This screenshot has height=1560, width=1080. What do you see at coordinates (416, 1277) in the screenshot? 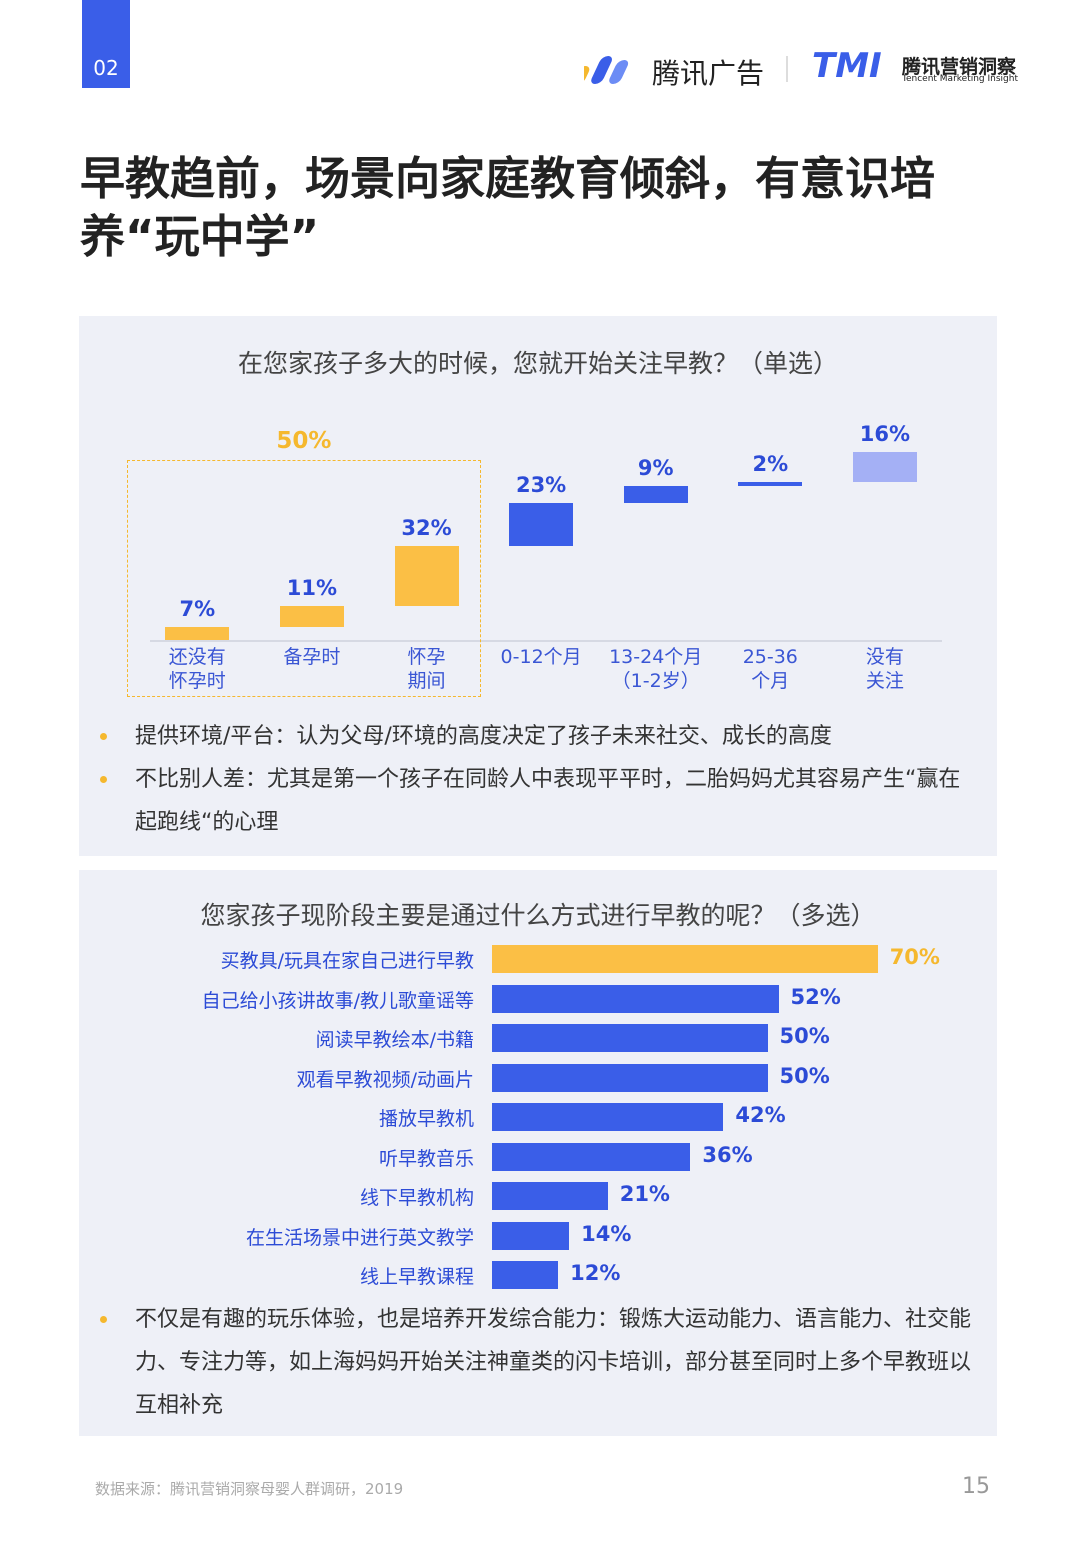
I see `category-label: 线上早教课程` at bounding box center [416, 1277].